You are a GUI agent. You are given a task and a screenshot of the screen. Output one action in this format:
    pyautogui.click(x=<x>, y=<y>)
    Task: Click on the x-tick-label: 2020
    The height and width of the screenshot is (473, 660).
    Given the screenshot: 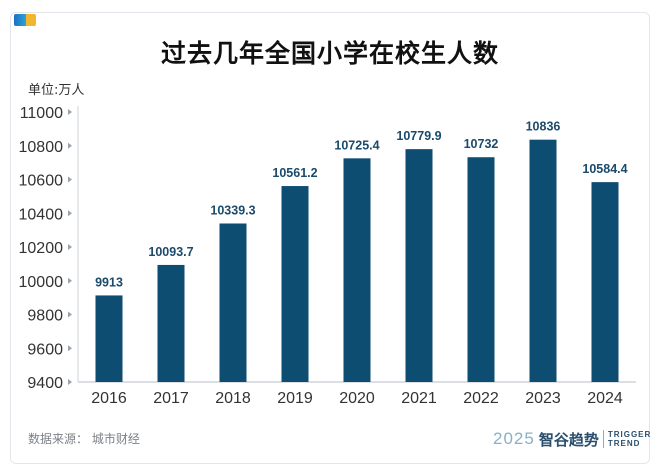 What is the action you would take?
    pyautogui.click(x=357, y=398)
    